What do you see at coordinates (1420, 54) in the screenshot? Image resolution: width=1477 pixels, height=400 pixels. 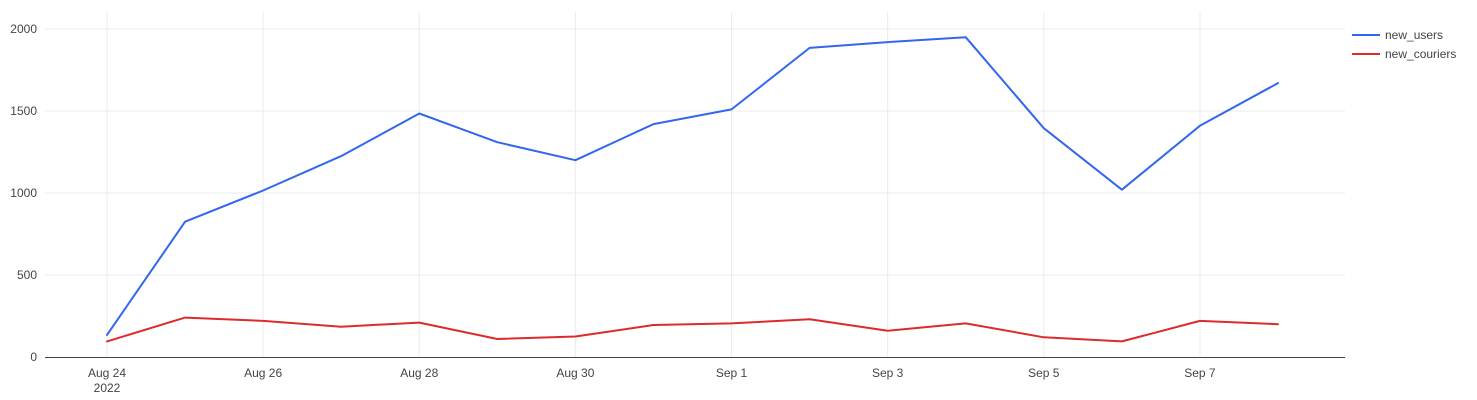 I see `legend-label: new_couriers` at bounding box center [1420, 54].